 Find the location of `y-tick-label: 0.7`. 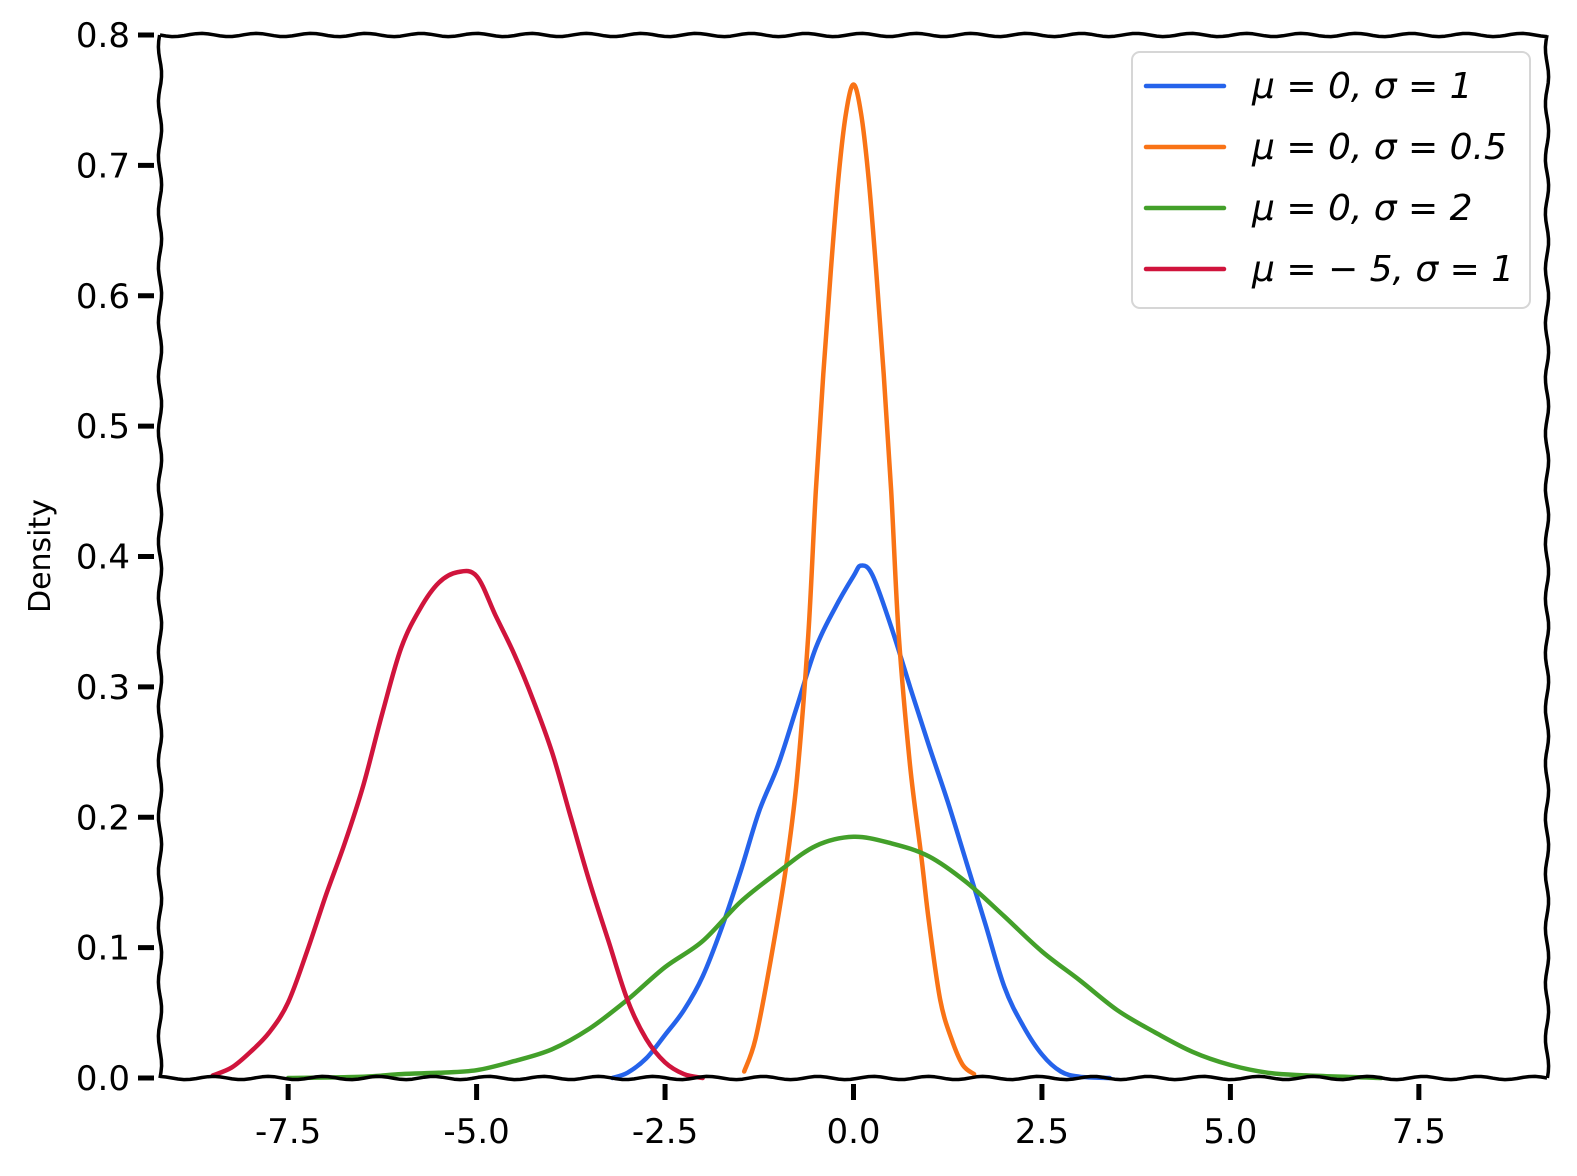

y-tick-label: 0.7 is located at coordinates (103, 166).